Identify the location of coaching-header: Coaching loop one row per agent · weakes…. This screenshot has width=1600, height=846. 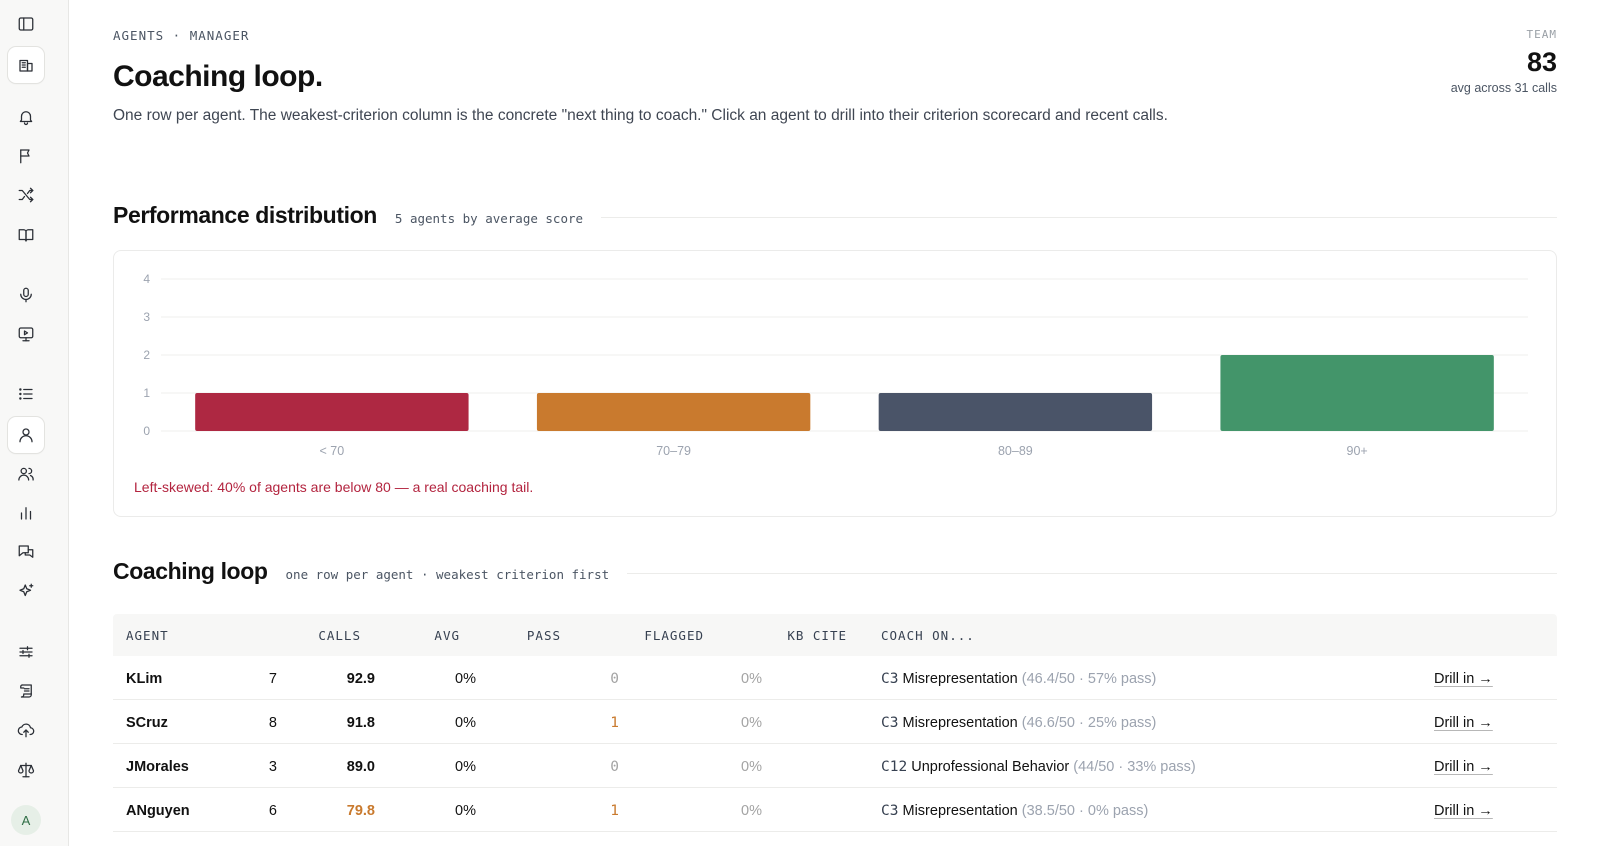
(835, 571).